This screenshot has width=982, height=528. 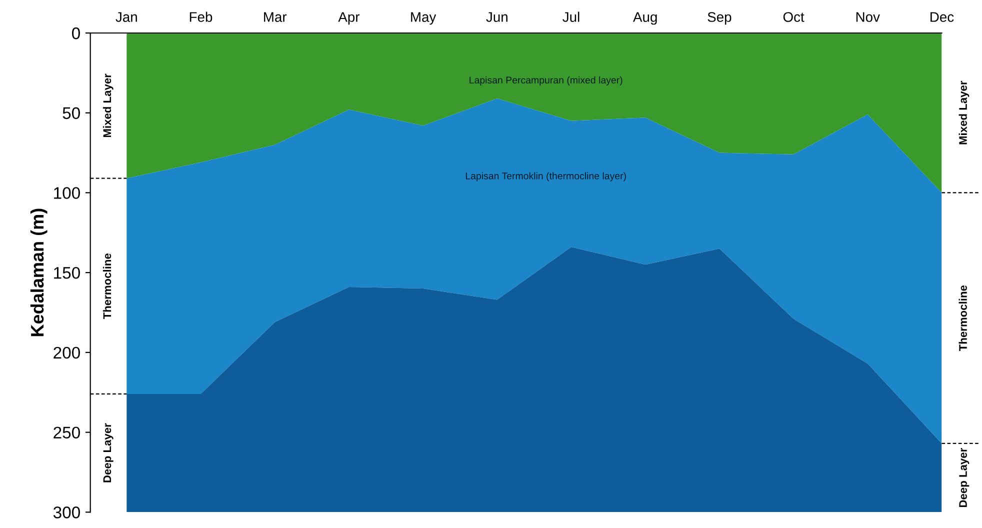 I want to click on y-tick-label: 300, so click(x=66, y=512).